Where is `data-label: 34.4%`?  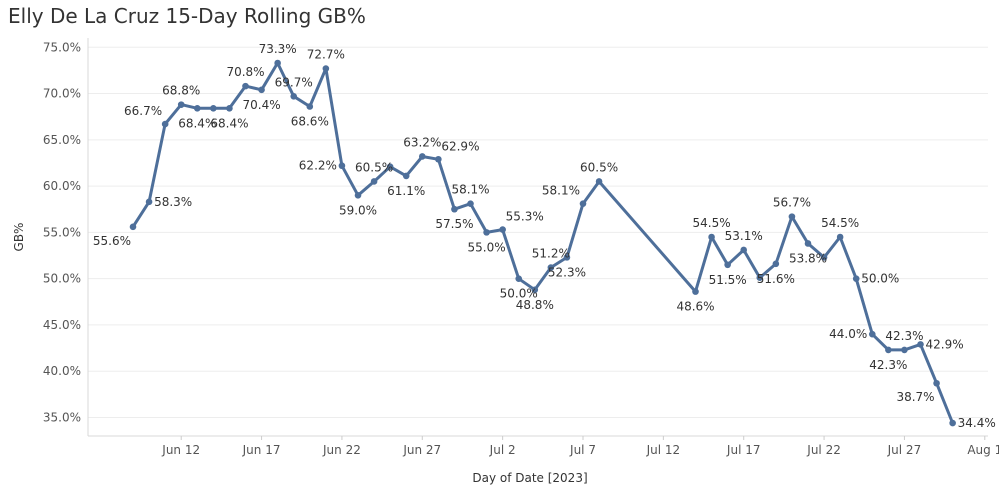
data-label: 34.4% is located at coordinates (977, 423).